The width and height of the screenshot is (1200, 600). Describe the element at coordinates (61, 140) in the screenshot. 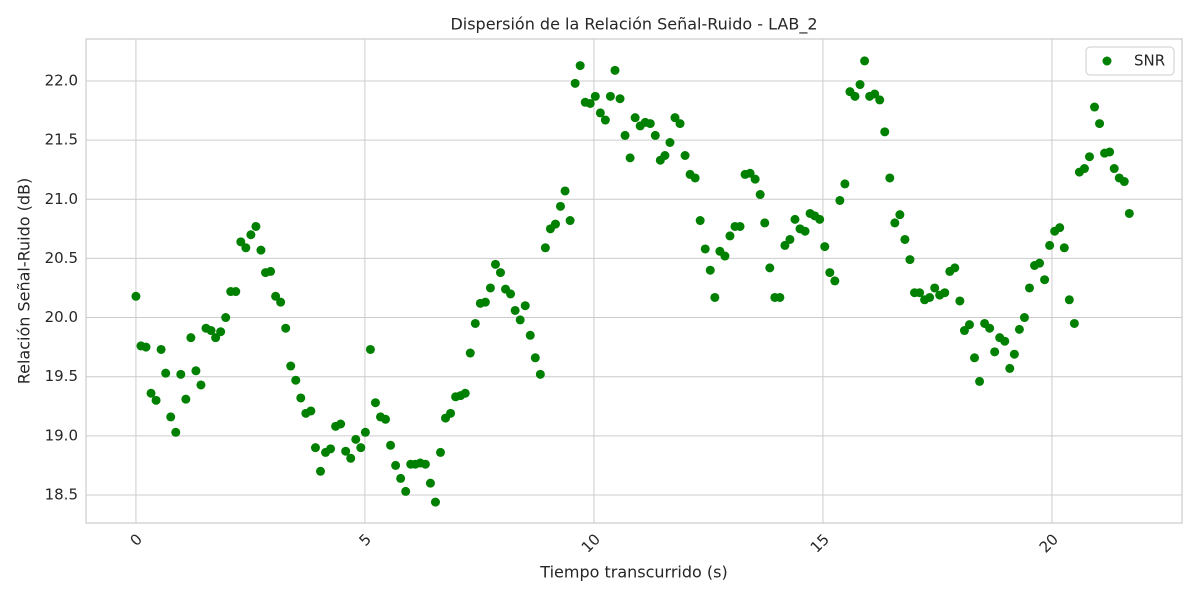

I see `y-tick-label: 21.5` at that location.